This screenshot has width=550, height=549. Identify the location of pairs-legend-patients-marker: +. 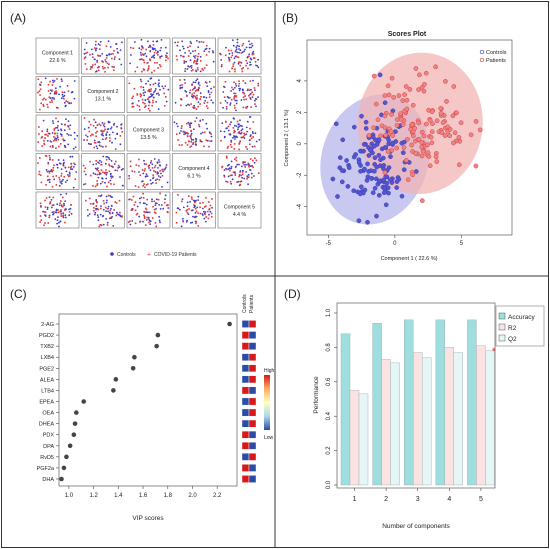
(149, 255).